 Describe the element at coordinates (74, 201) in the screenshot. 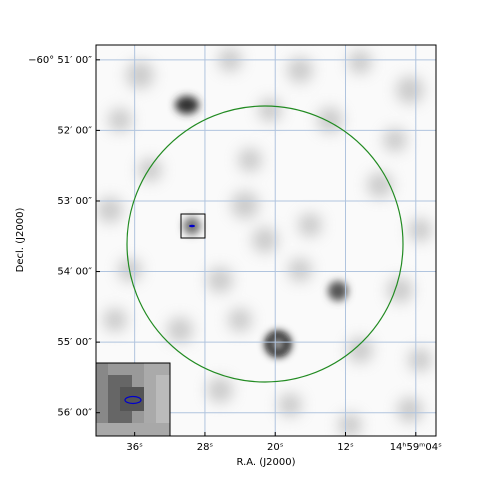

I see `y-tick-label: 53′ 00″` at that location.